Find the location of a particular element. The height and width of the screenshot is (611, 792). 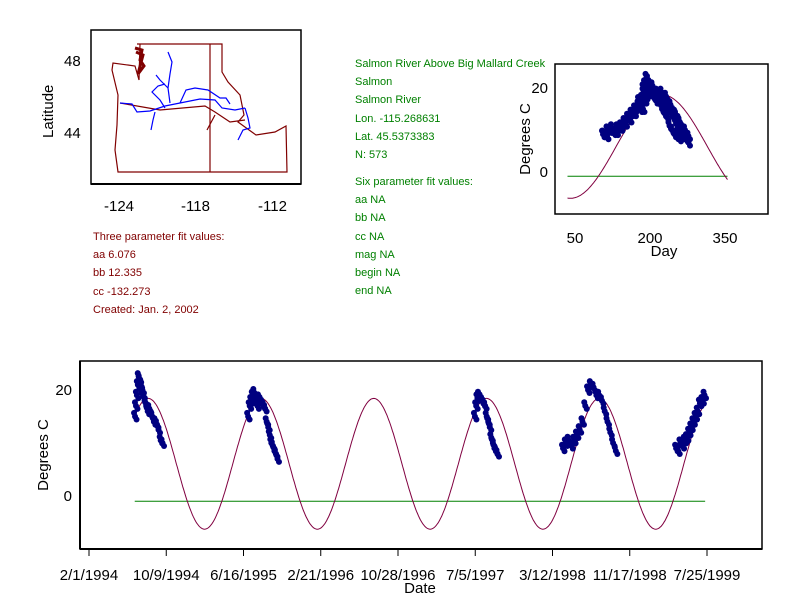

map-xtick: -112 is located at coordinates (272, 206).